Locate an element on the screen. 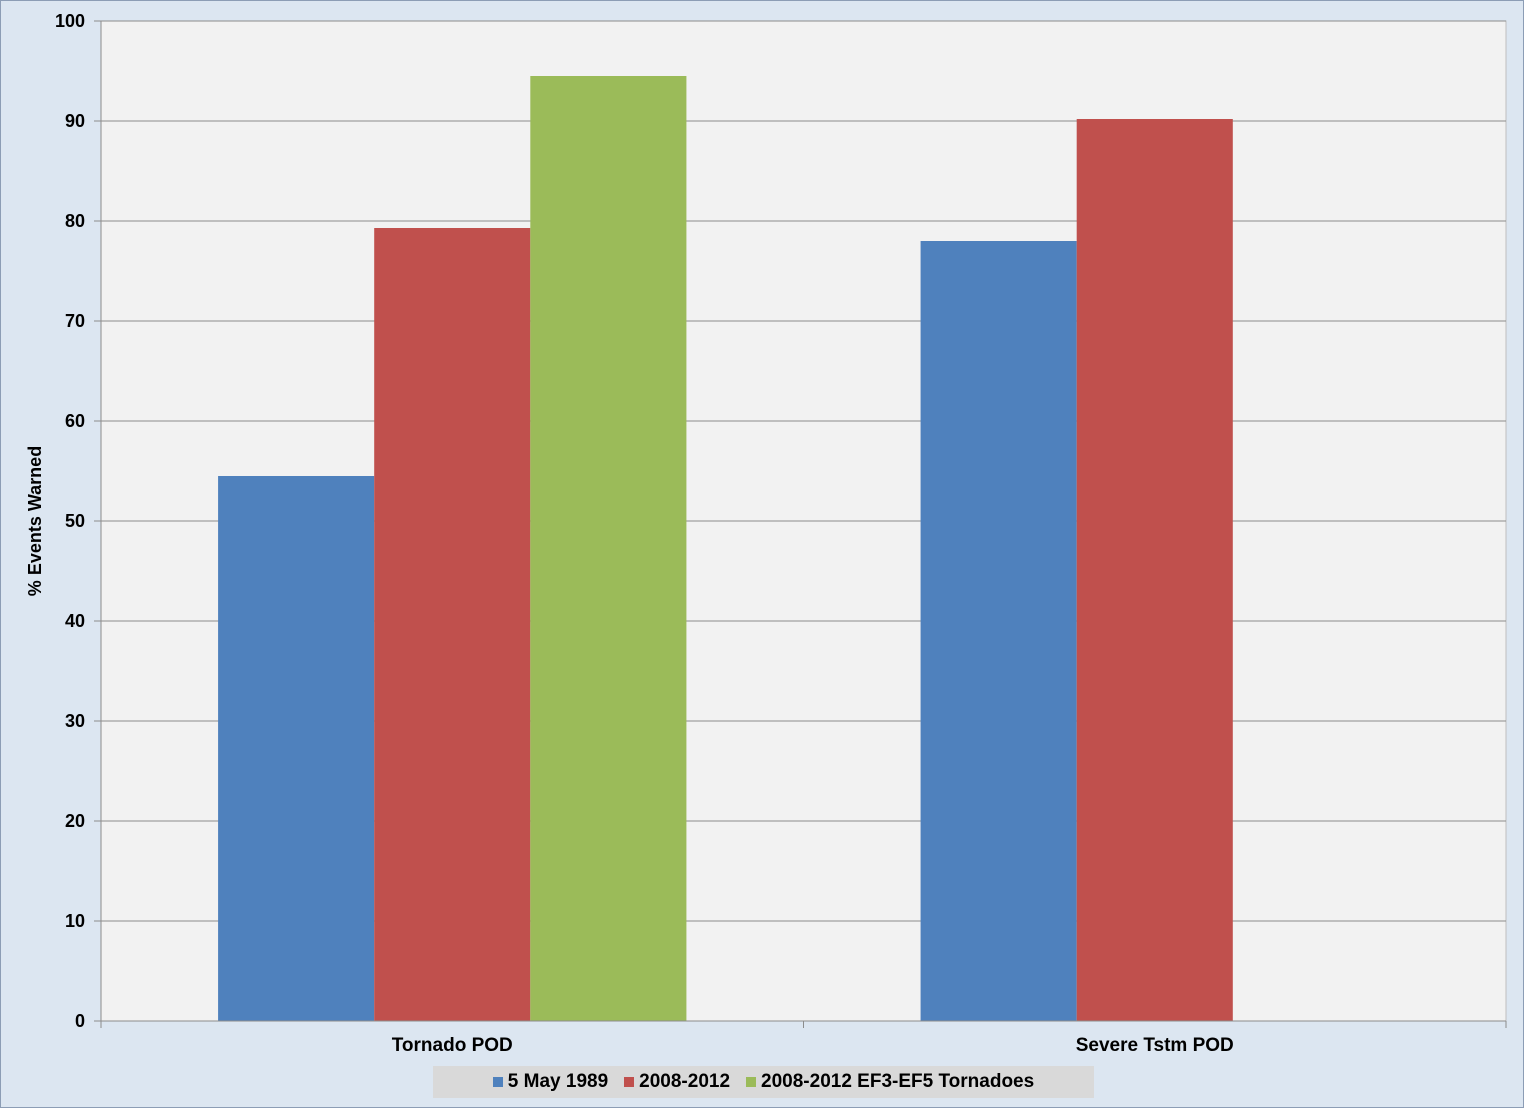 The width and height of the screenshot is (1524, 1108). x-category-label: Severe Tstm POD is located at coordinates (1155, 1045).